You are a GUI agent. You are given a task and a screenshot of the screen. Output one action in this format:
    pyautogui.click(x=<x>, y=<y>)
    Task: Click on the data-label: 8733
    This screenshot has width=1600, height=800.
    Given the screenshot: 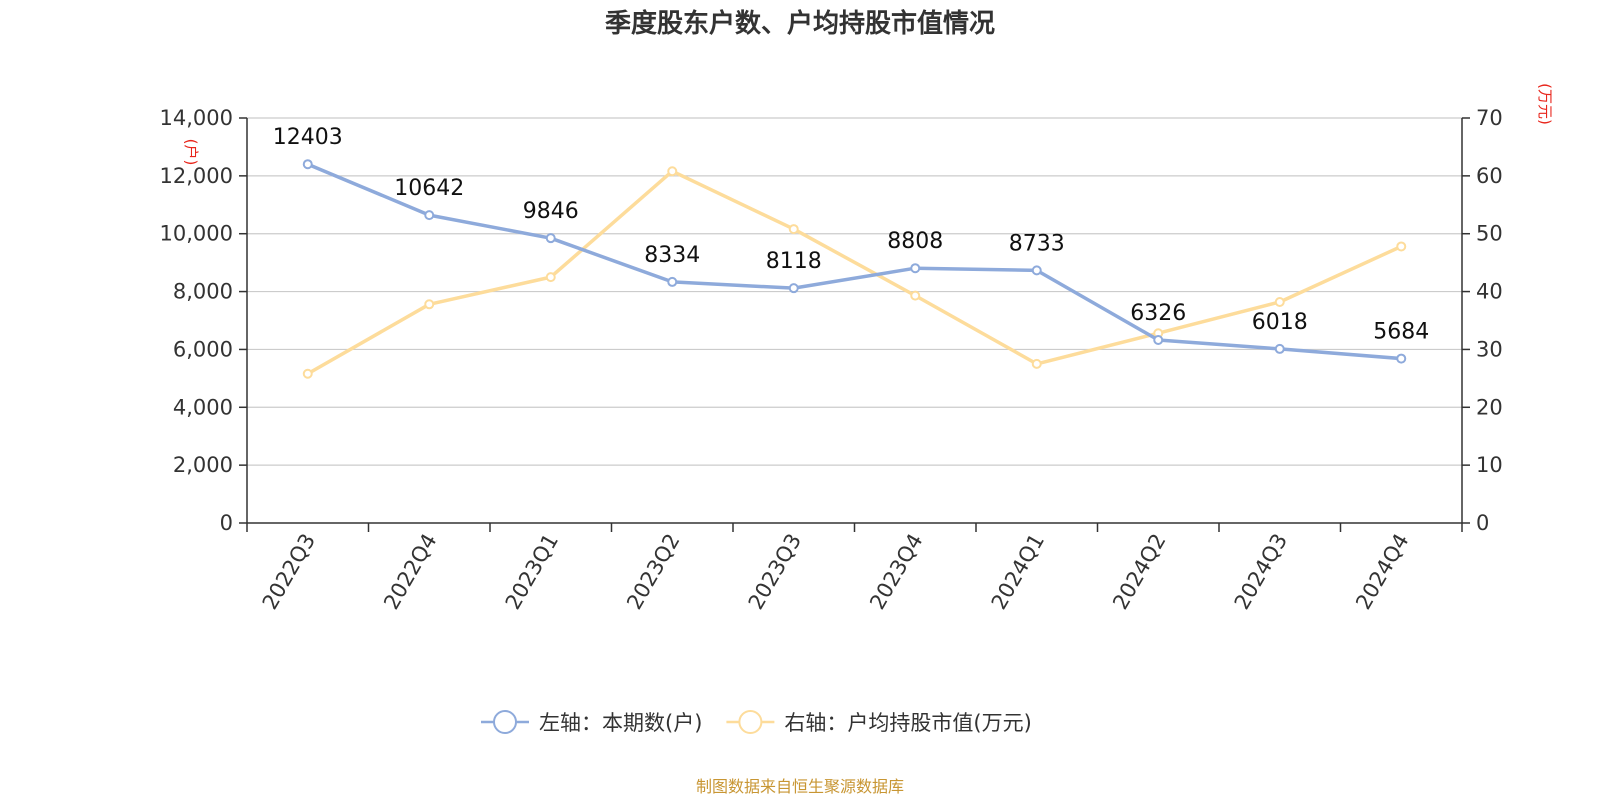 What is the action you would take?
    pyautogui.click(x=1037, y=243)
    